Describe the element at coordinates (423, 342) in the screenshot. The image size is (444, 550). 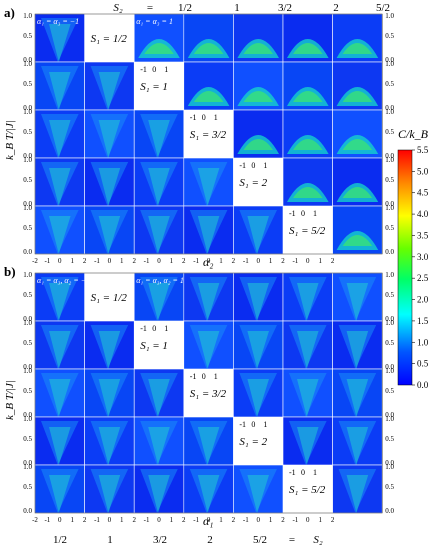
I see `colorbar-tick-label: 1.0` at that location.